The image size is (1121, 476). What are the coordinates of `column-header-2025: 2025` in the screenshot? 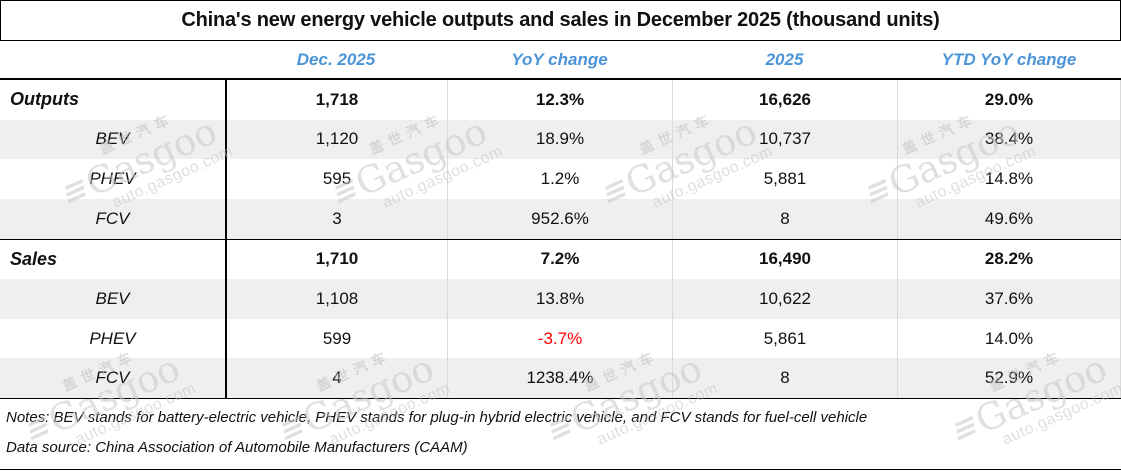 It's located at (784, 59).